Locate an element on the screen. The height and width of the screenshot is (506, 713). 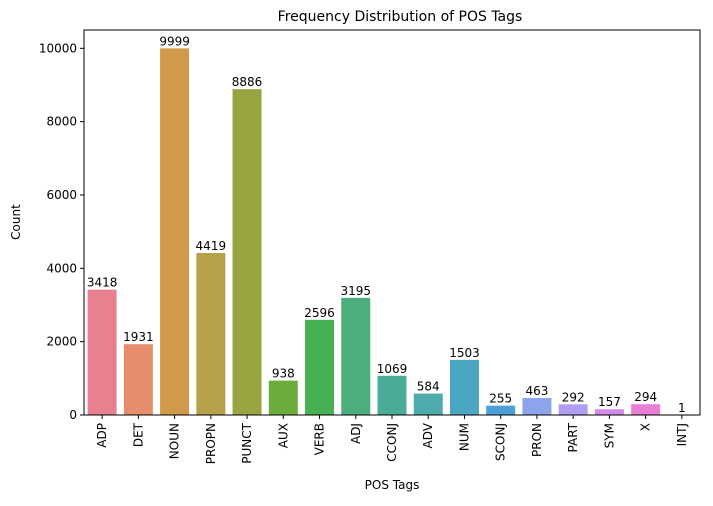
y-tick-label: 8000 is located at coordinates (61, 122).